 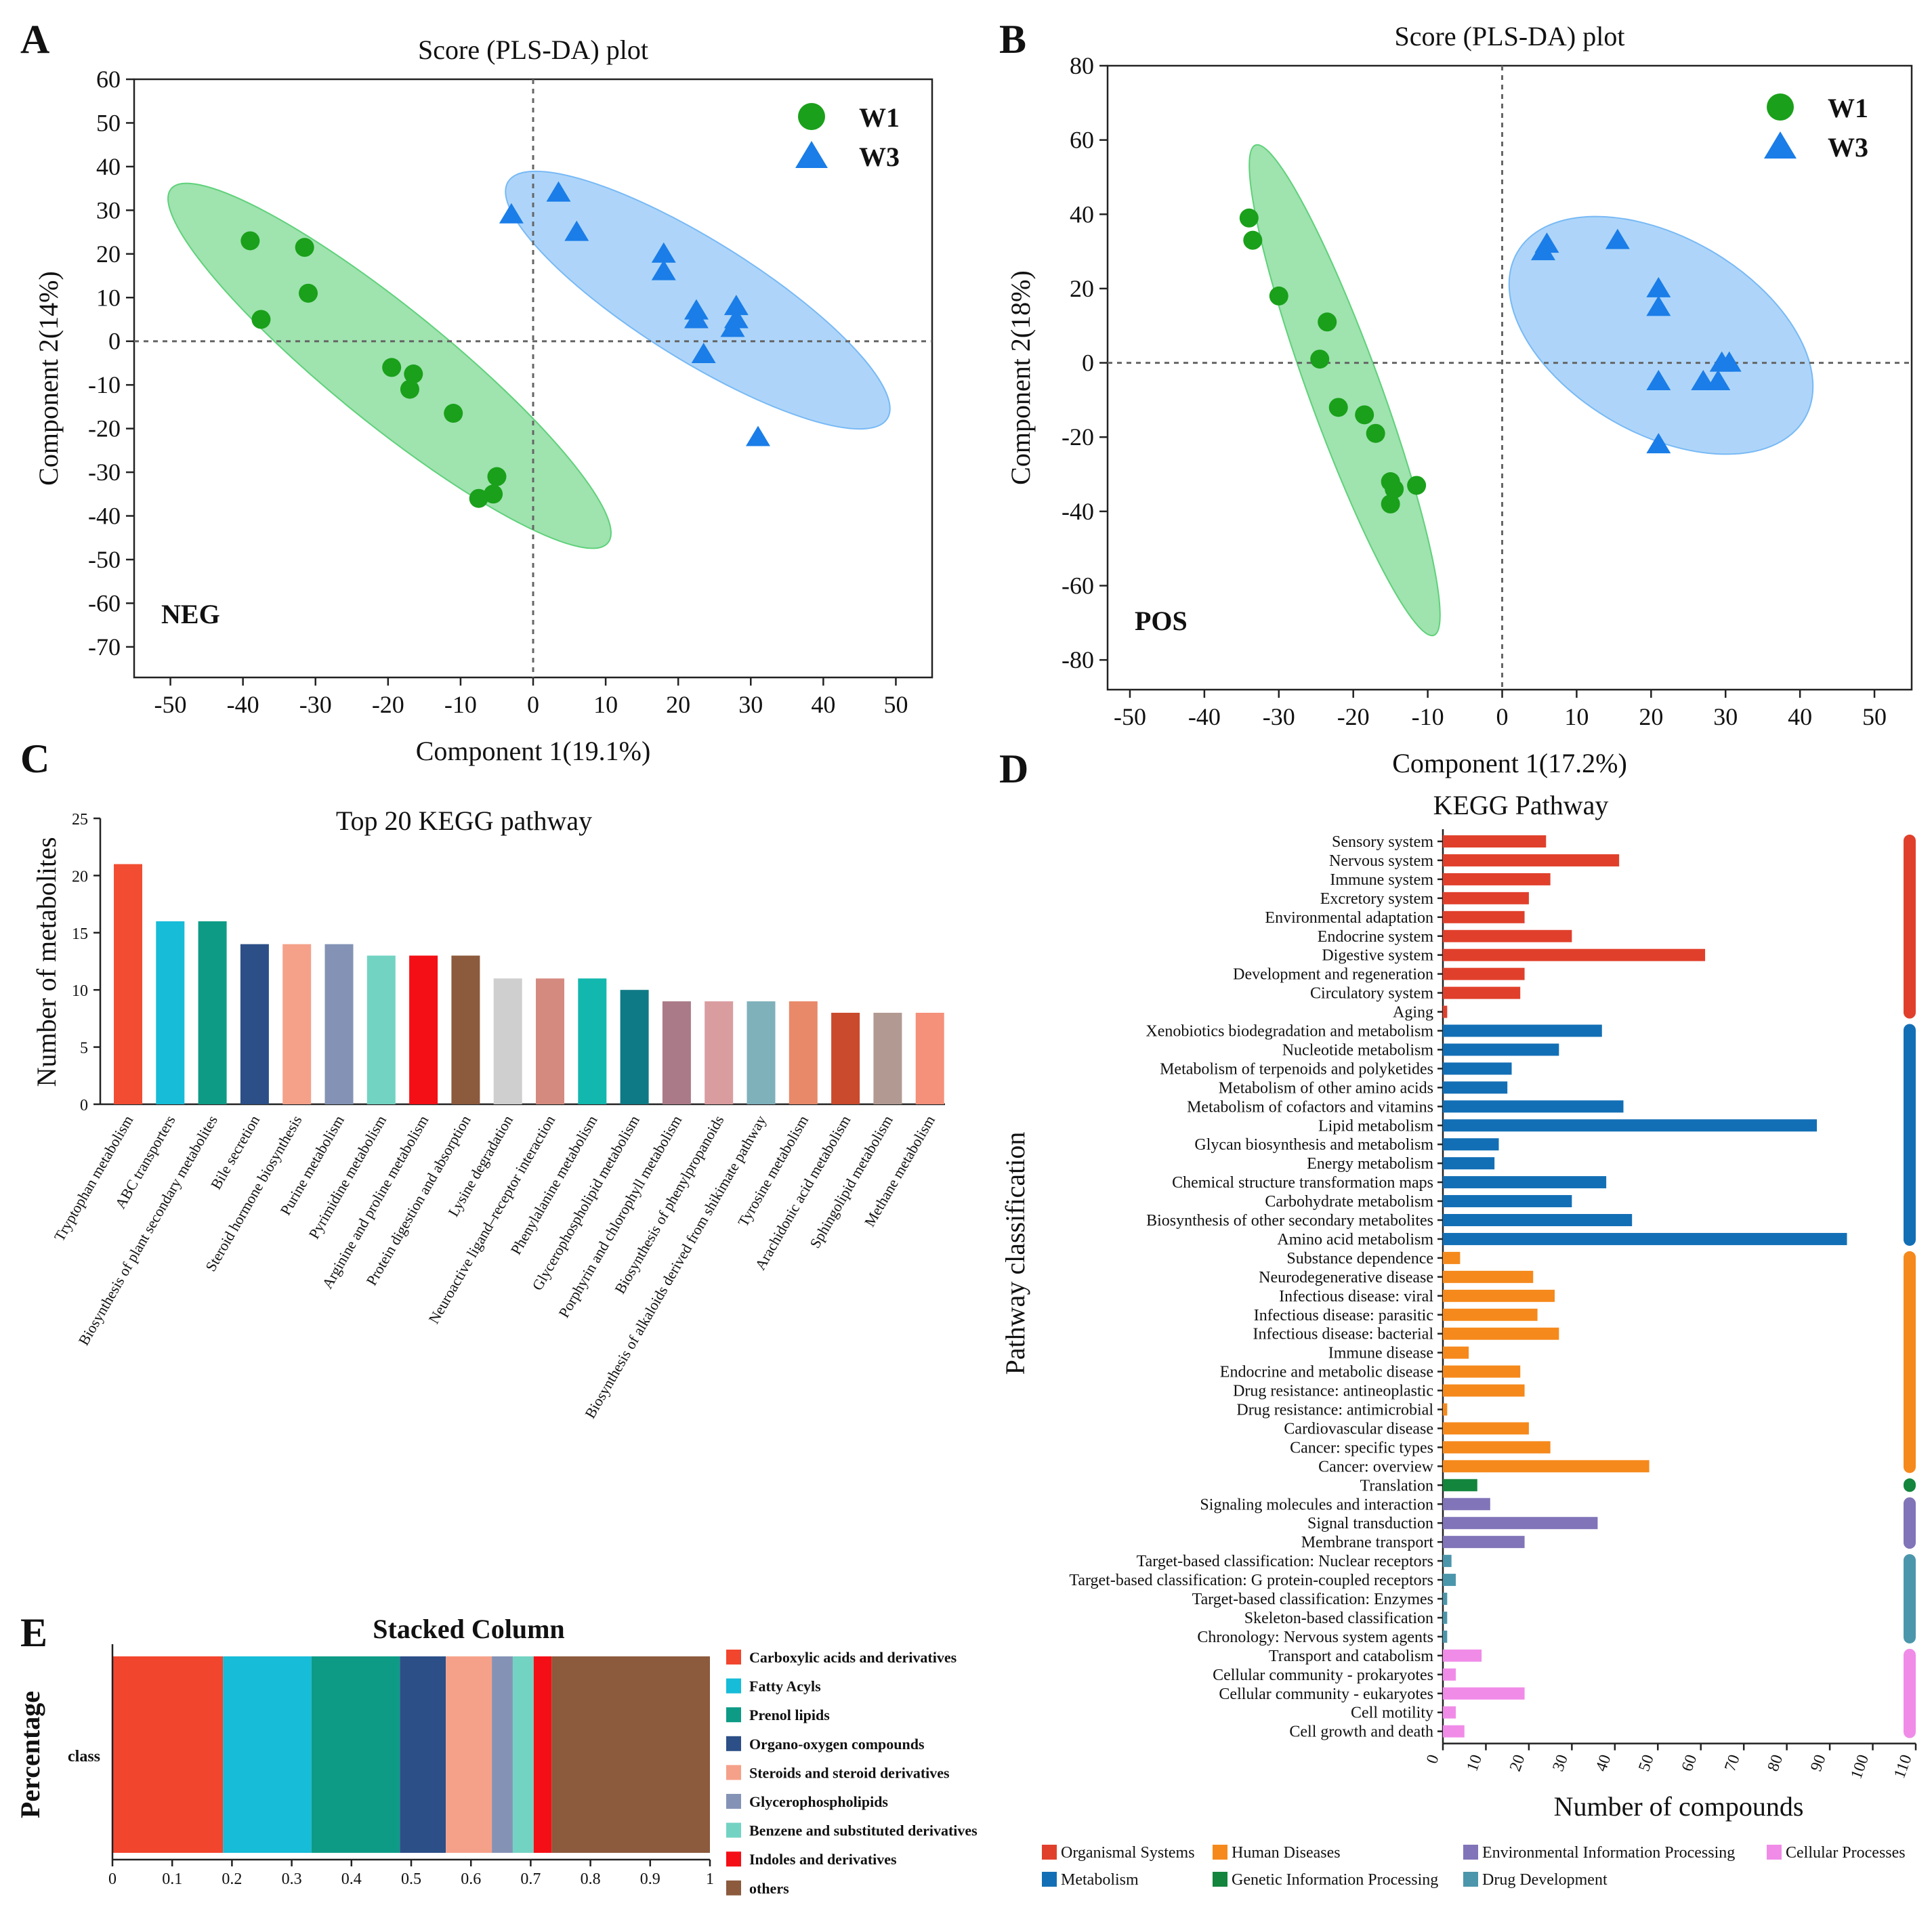 I want to click on x-axis-label: Component 1(17.2%), so click(x=1509, y=763).